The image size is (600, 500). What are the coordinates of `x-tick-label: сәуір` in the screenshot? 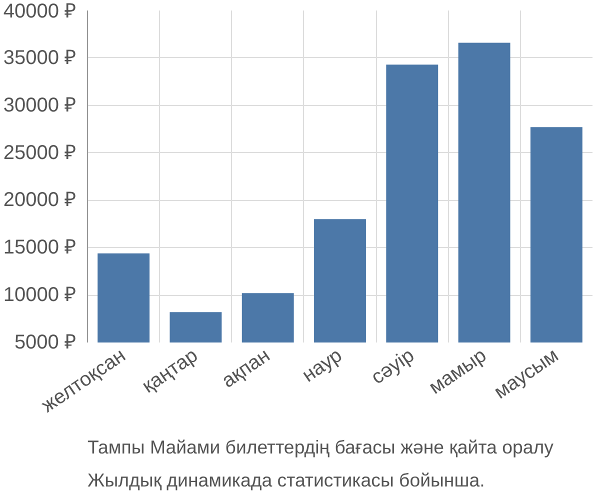 It's located at (392, 366).